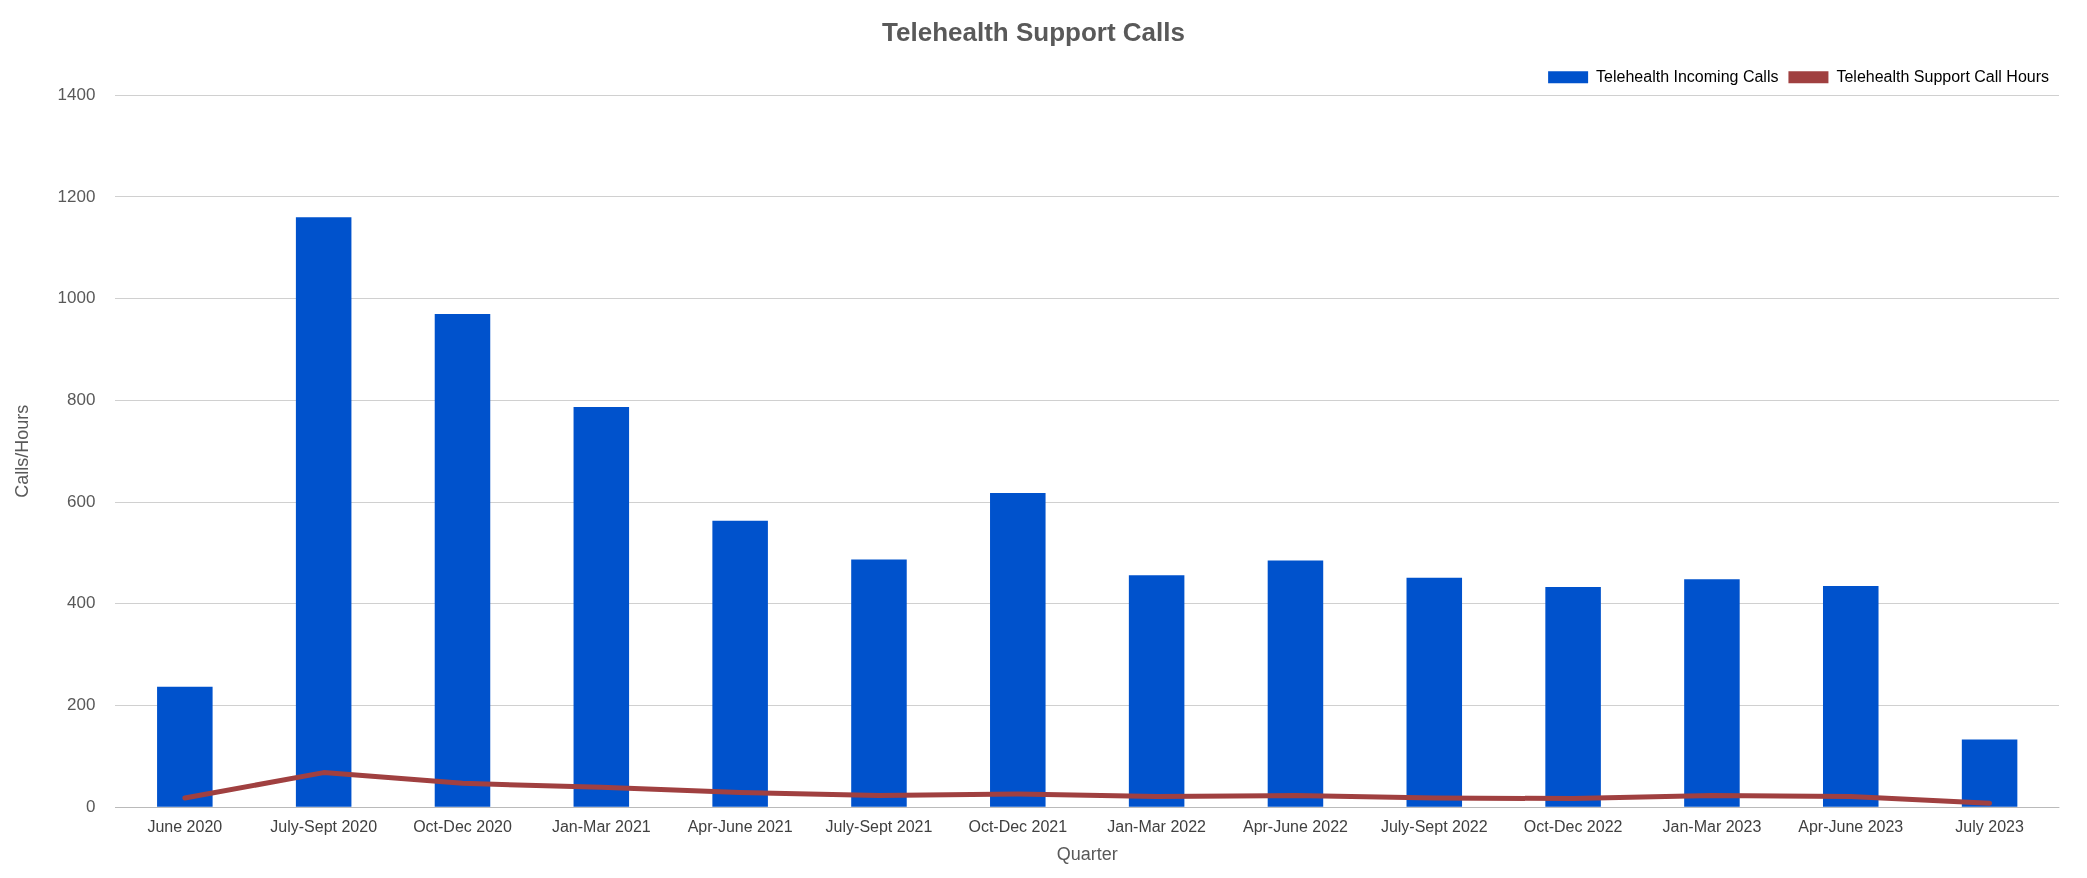  What do you see at coordinates (1942, 76) in the screenshot?
I see `legend-label: Telehealth Support Call Hours` at bounding box center [1942, 76].